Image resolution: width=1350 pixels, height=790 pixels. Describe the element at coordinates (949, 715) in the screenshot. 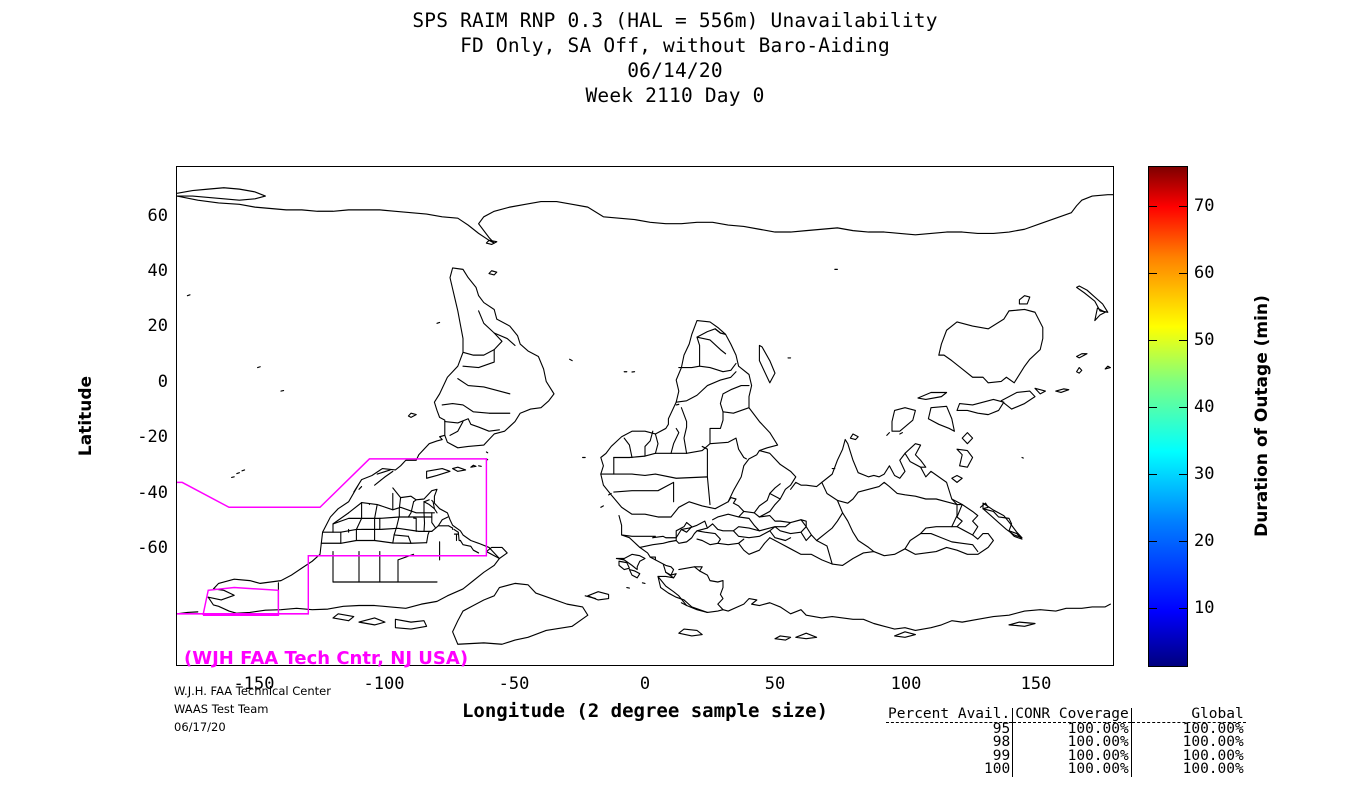

I see `stats-header-percent: Percent Avail.` at that location.